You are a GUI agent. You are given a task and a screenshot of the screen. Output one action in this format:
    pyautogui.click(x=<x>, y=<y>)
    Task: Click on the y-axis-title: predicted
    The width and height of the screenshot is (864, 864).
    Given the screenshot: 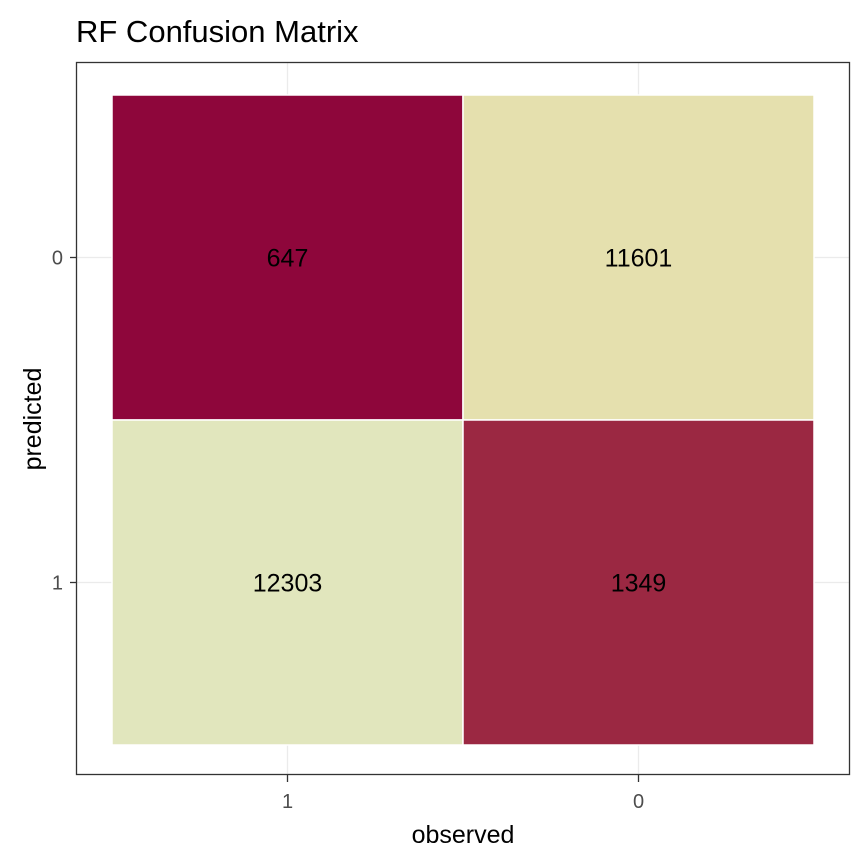 What is the action you would take?
    pyautogui.click(x=33, y=419)
    